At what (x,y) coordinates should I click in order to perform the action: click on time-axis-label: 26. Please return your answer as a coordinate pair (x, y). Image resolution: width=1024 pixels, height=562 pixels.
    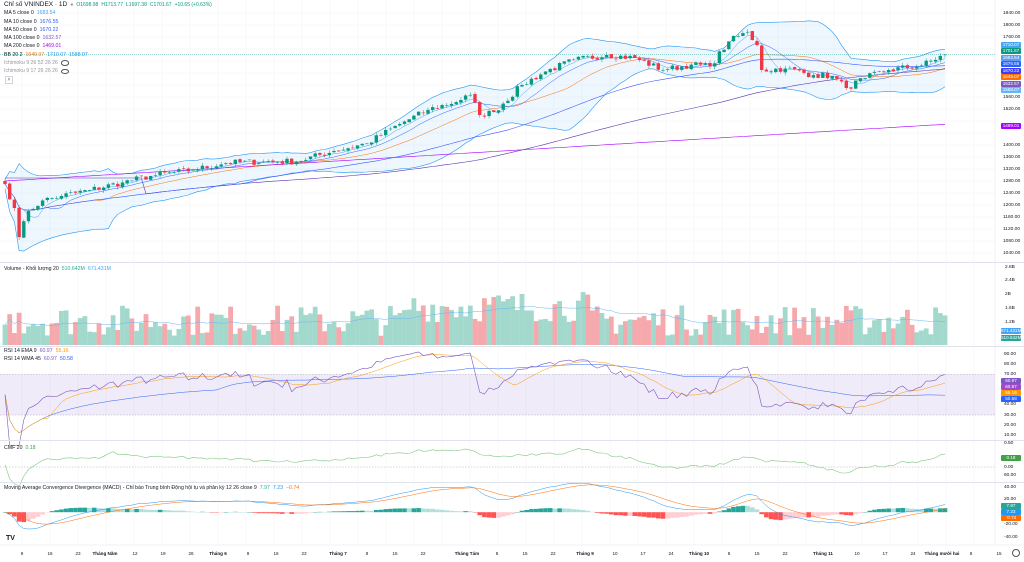
    Looking at the image, I should click on (191, 553).